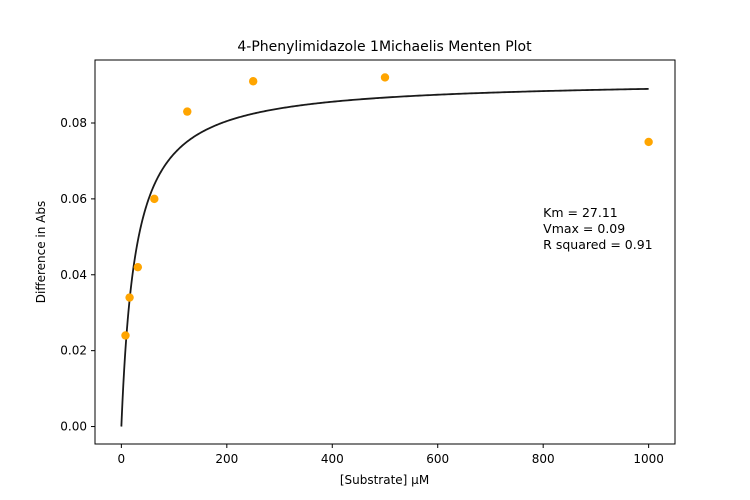  I want to click on y-tick-label: 0.02, so click(73, 351).